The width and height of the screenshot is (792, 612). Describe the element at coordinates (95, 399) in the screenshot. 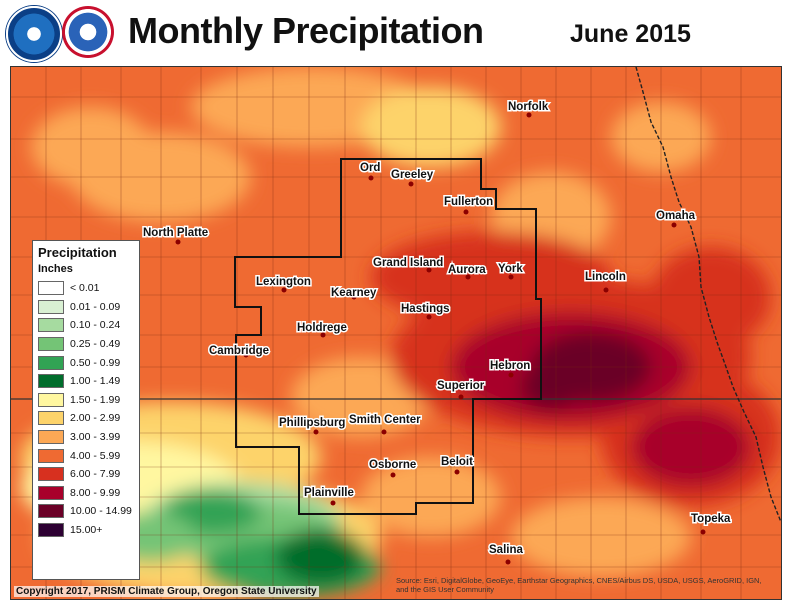

I see `legend-label: 1.50 - 1.99` at that location.